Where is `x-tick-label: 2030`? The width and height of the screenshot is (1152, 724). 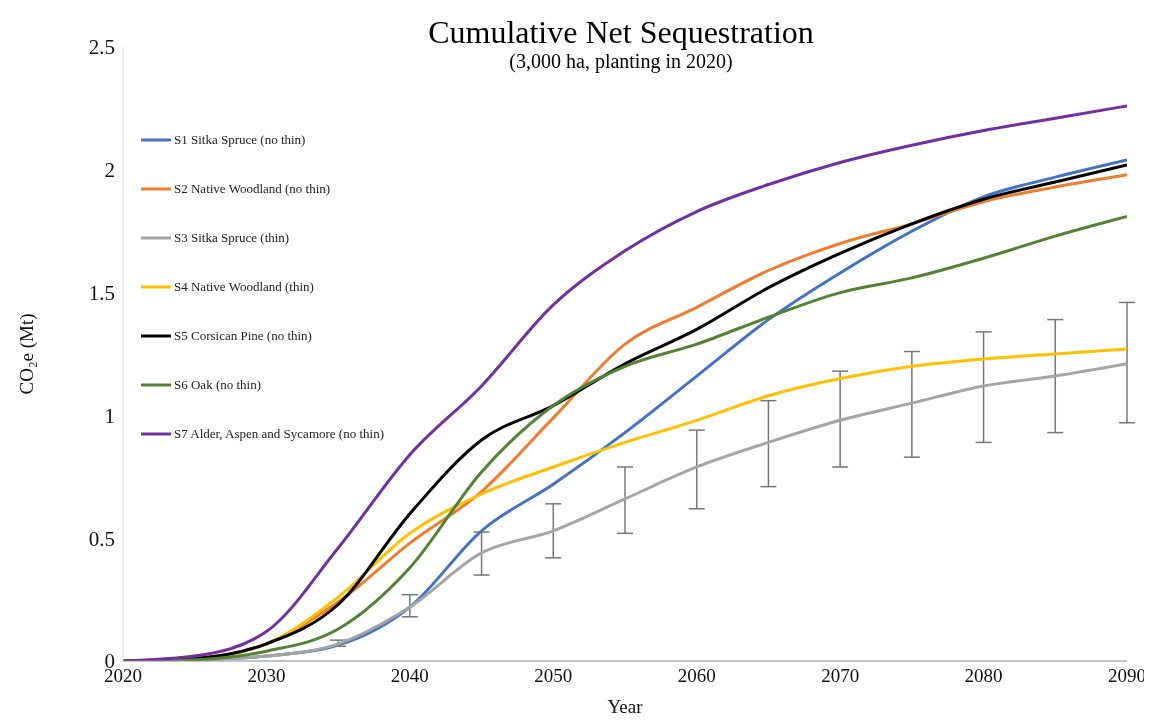 x-tick-label: 2030 is located at coordinates (266, 676).